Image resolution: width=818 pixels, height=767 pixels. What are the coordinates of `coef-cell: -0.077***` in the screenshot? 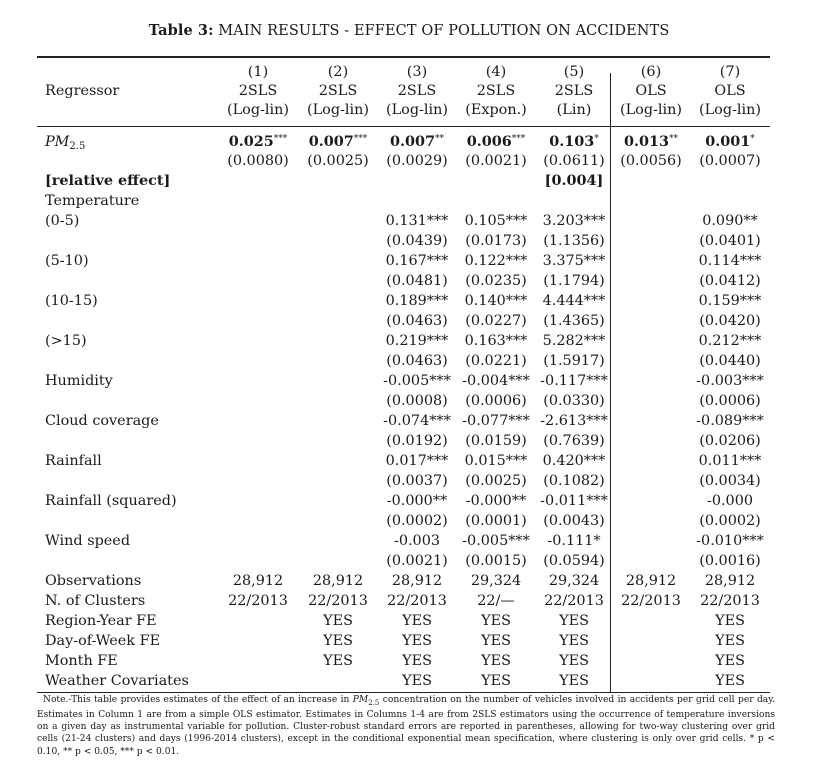 It's located at (496, 421).